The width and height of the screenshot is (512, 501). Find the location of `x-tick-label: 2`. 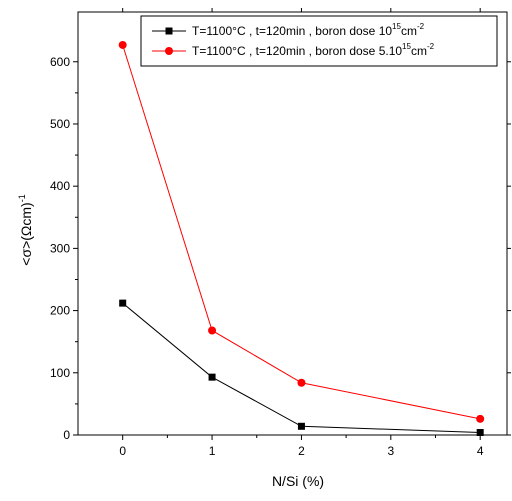

x-tick-label: 2 is located at coordinates (301, 451).